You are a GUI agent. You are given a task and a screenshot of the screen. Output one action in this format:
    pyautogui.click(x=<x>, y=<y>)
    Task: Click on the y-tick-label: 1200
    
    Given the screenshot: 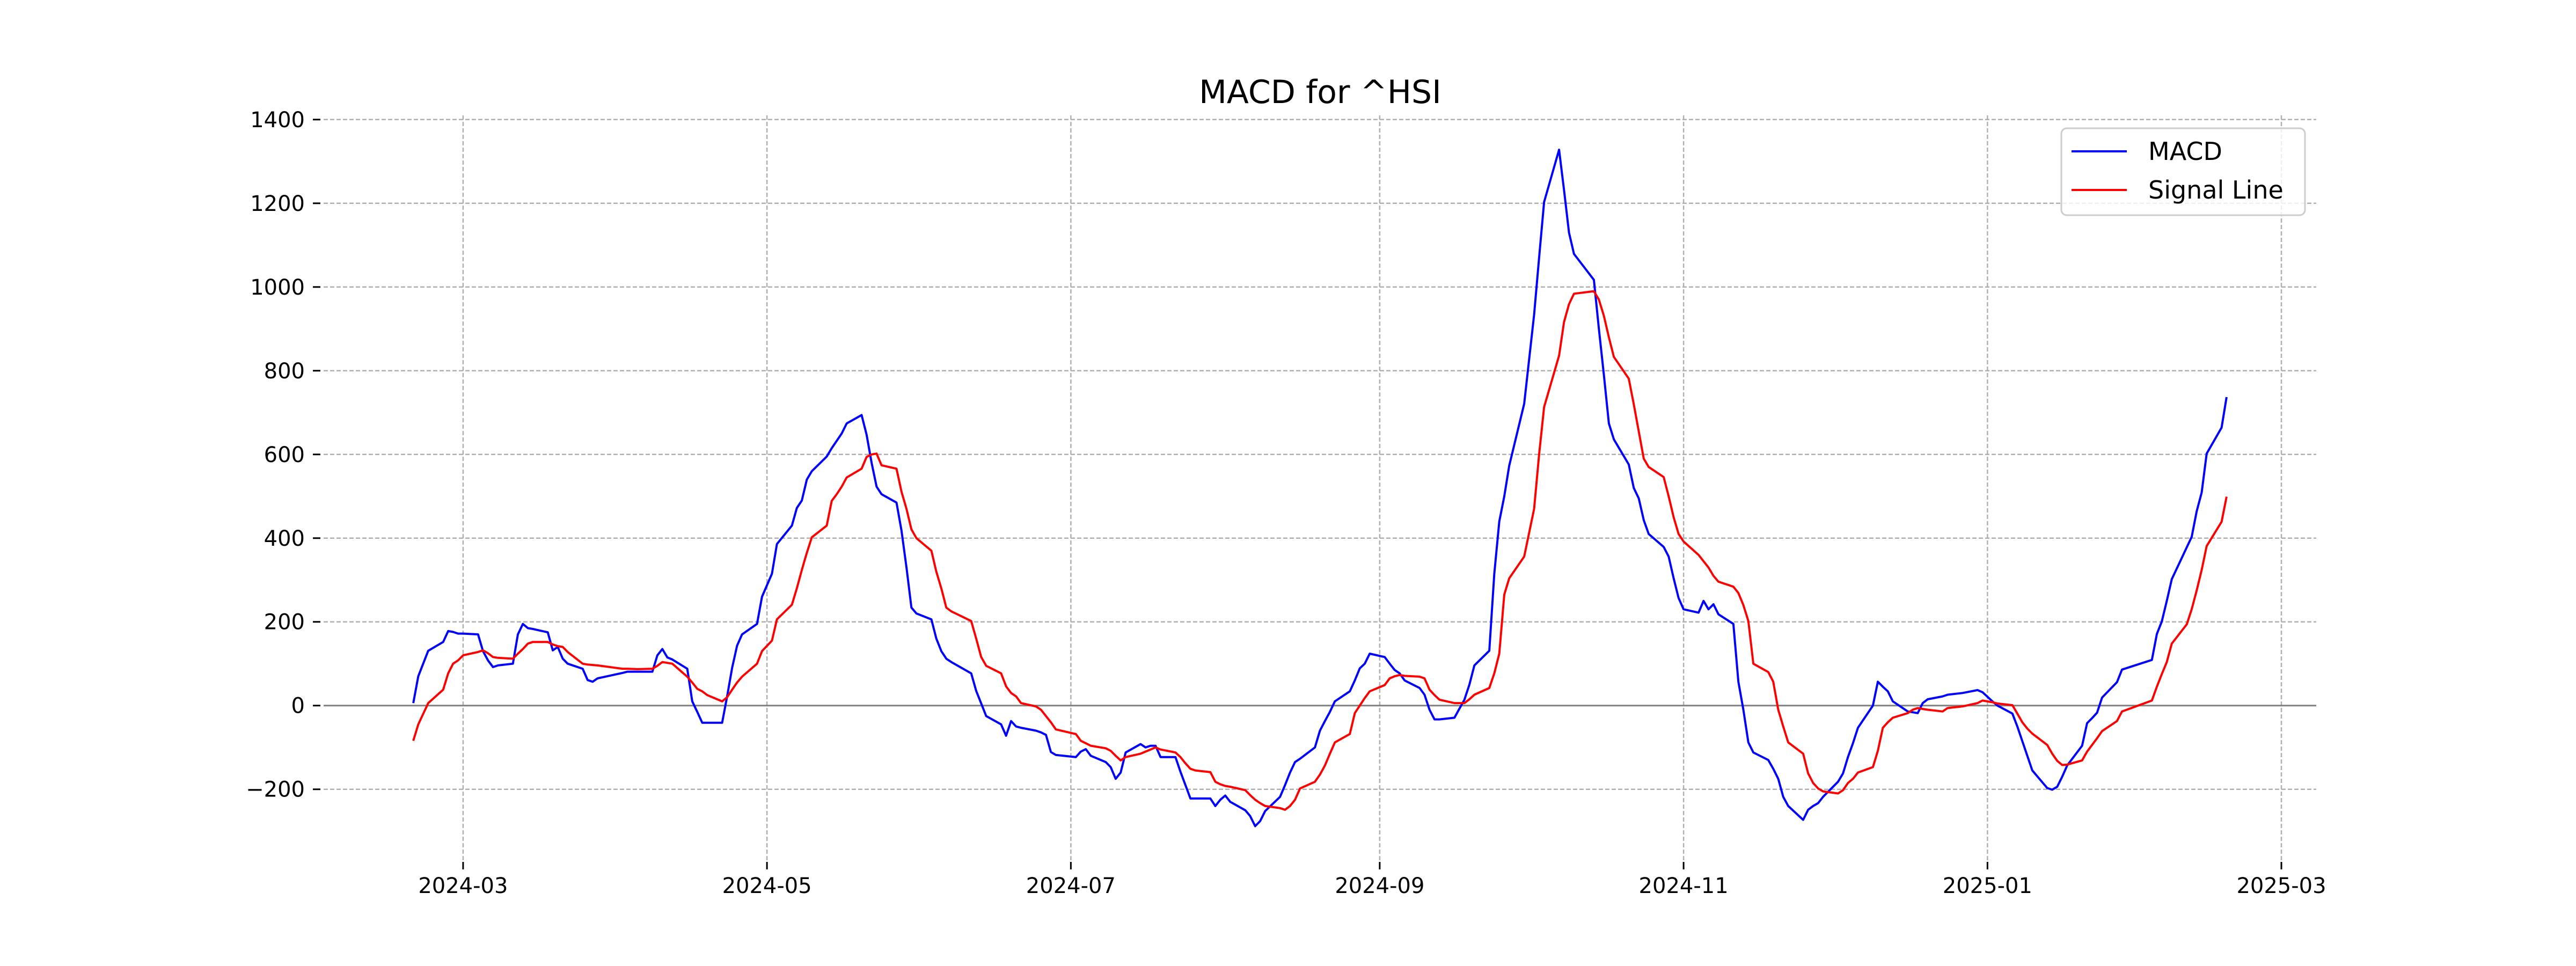 What is the action you would take?
    pyautogui.click(x=277, y=204)
    